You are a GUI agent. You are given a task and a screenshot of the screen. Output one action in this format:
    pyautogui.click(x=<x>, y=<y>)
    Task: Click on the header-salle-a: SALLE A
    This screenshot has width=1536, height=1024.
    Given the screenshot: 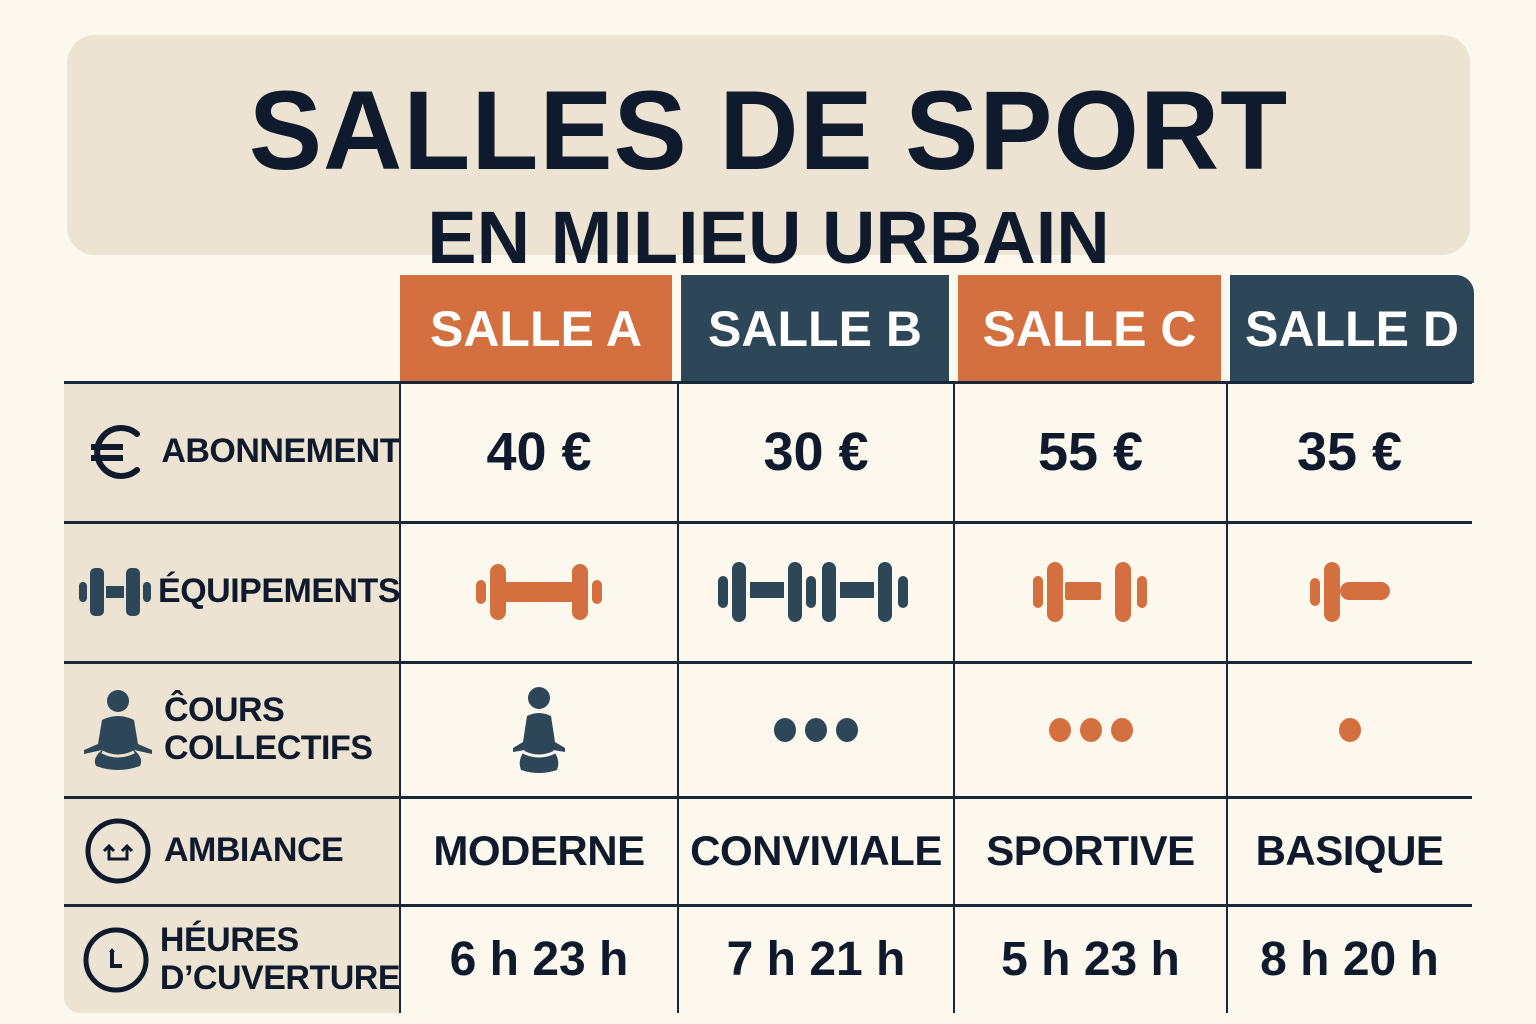 What is the action you would take?
    pyautogui.click(x=536, y=329)
    